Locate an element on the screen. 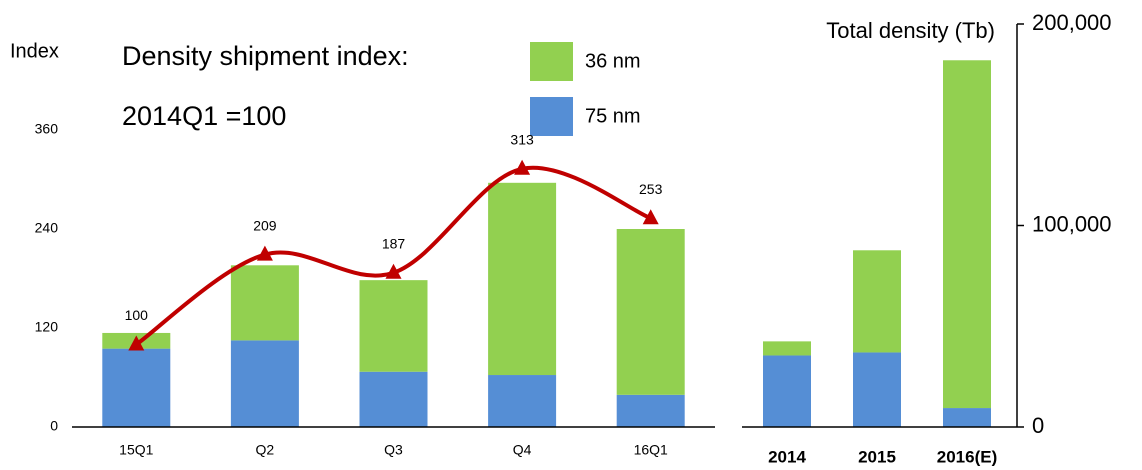 This screenshot has width=1142, height=470. y-axis-label: Index is located at coordinates (34, 51).